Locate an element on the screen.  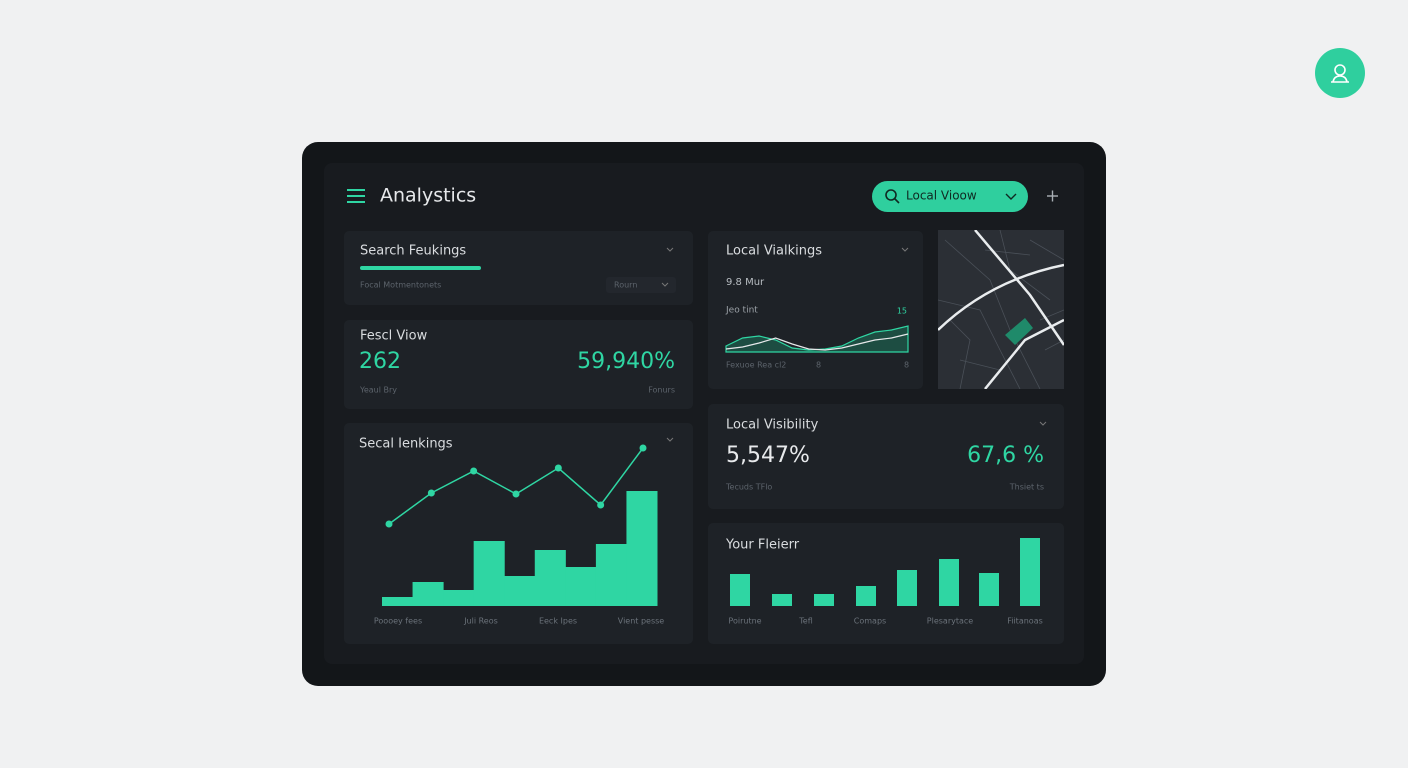
x-label: Poirutne is located at coordinates (744, 621).